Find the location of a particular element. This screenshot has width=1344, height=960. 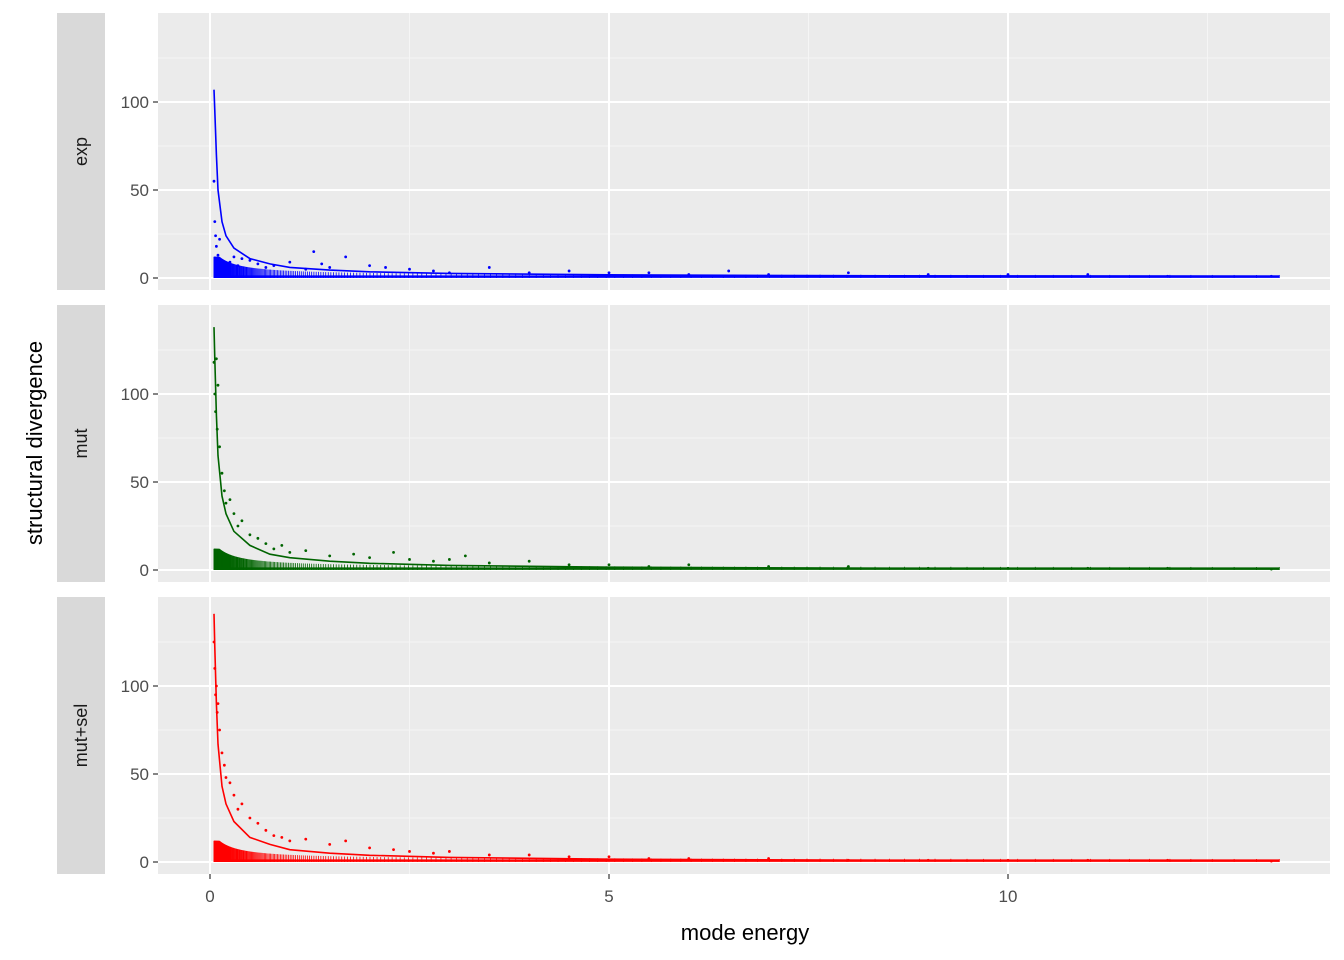

scatter-points is located at coordinates (742, 228).